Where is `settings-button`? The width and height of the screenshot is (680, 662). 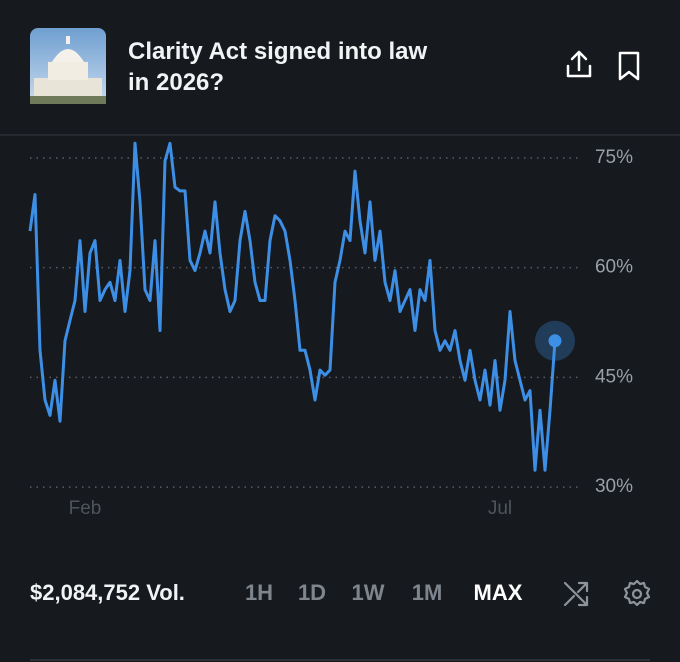 settings-button is located at coordinates (637, 593).